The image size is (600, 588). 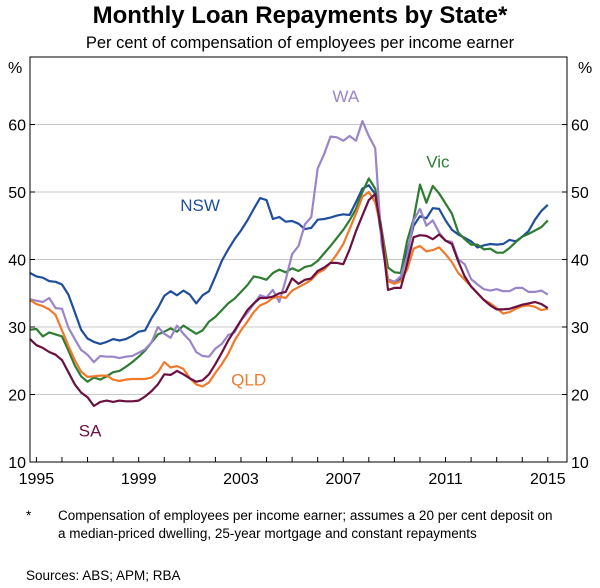 I want to click on x-tick-label-1995: 1995, so click(x=37, y=479).